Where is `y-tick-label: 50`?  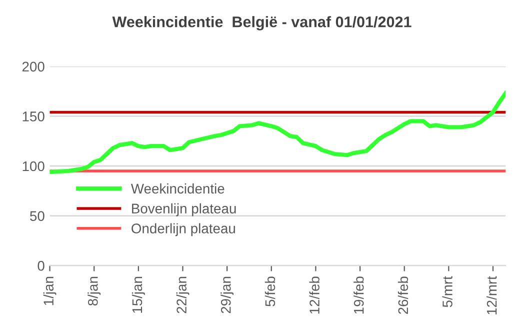 y-tick-label: 50 is located at coordinates (37, 216).